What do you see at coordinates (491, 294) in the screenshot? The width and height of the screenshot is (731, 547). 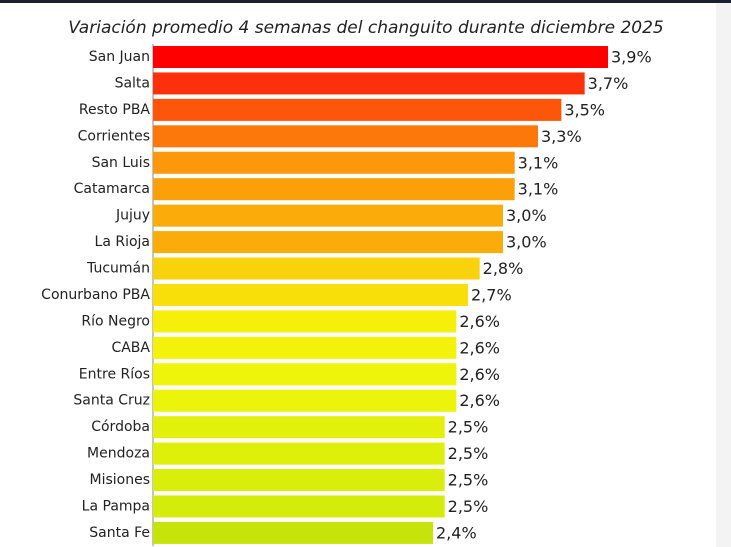 I see `value-label: 2,7%` at bounding box center [491, 294].